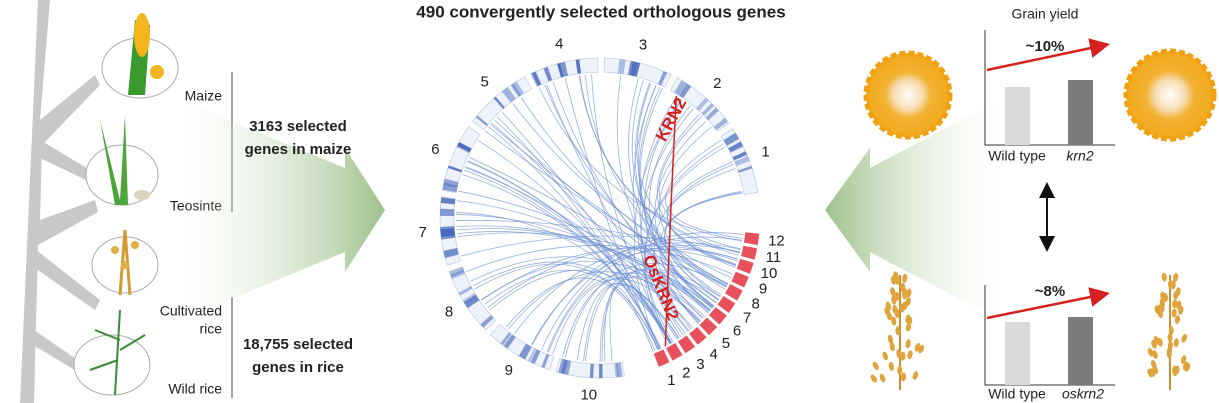 This screenshot has height=403, width=1219. I want to click on rice-panicles, so click(1030, 330).